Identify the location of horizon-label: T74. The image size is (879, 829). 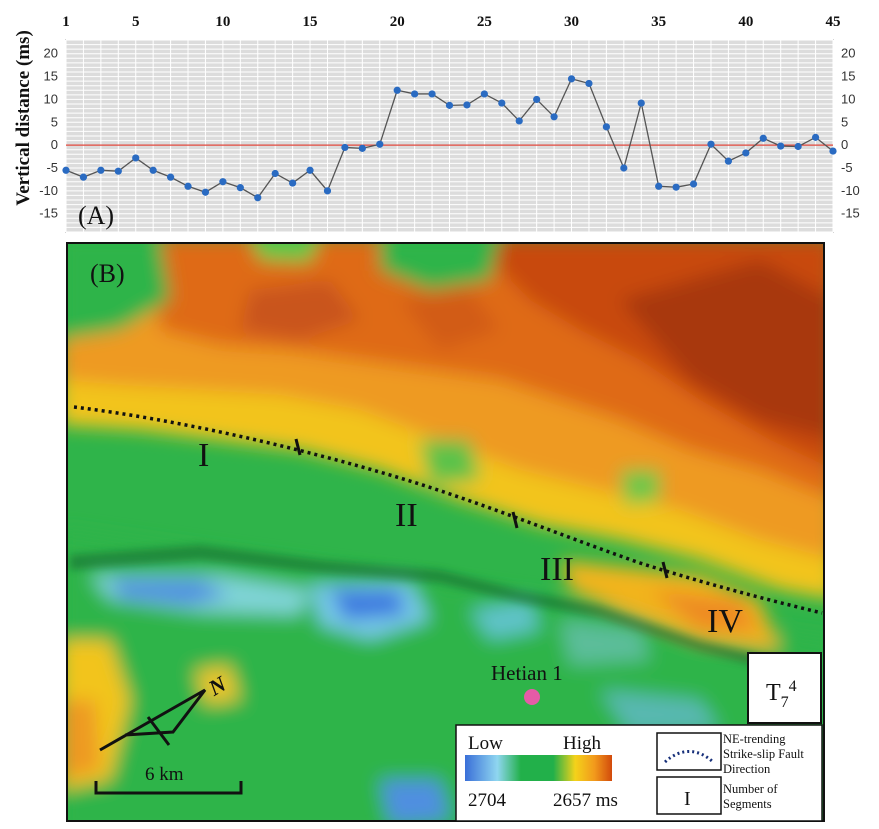
(781, 694).